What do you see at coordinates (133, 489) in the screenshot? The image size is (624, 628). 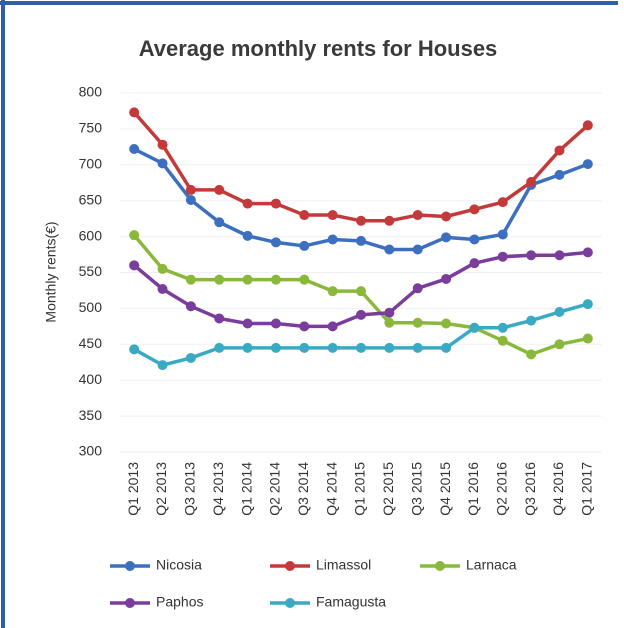 I see `x-tick-label: Q1 2013` at bounding box center [133, 489].